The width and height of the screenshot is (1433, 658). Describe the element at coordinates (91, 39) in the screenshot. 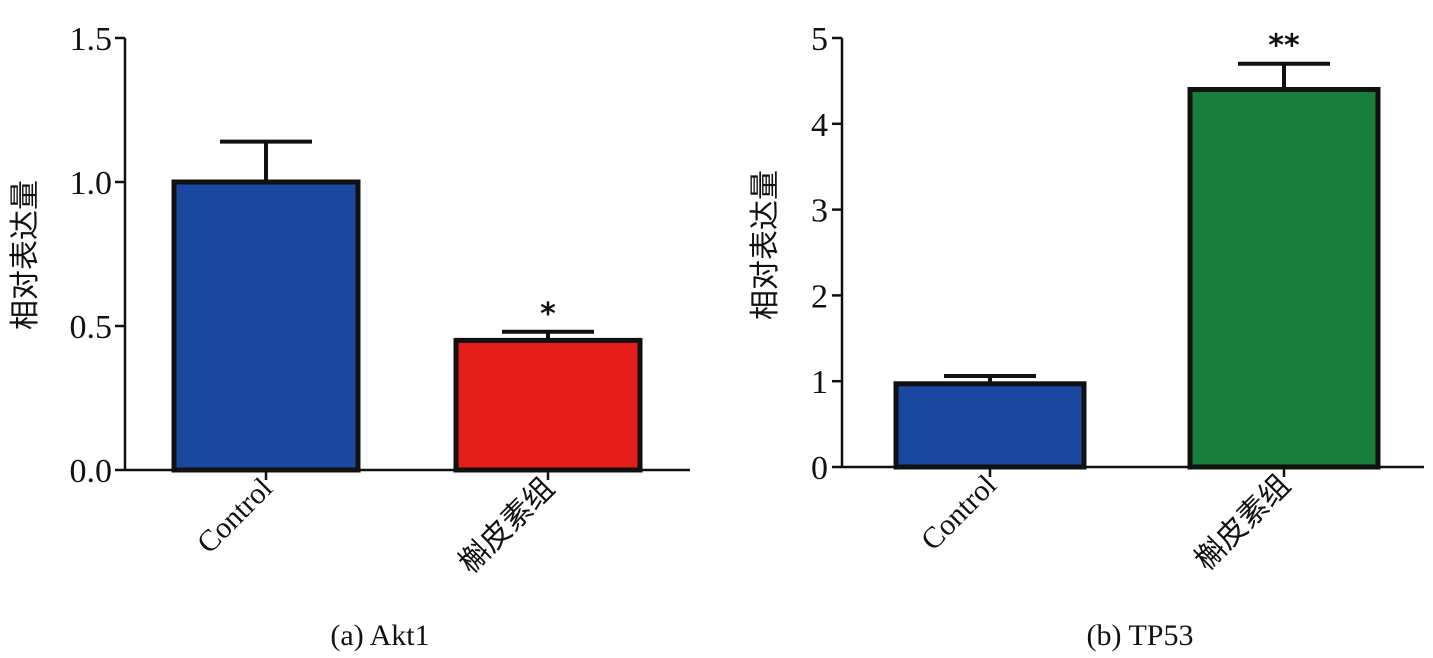

I see `y-tick-label: 1.5` at that location.